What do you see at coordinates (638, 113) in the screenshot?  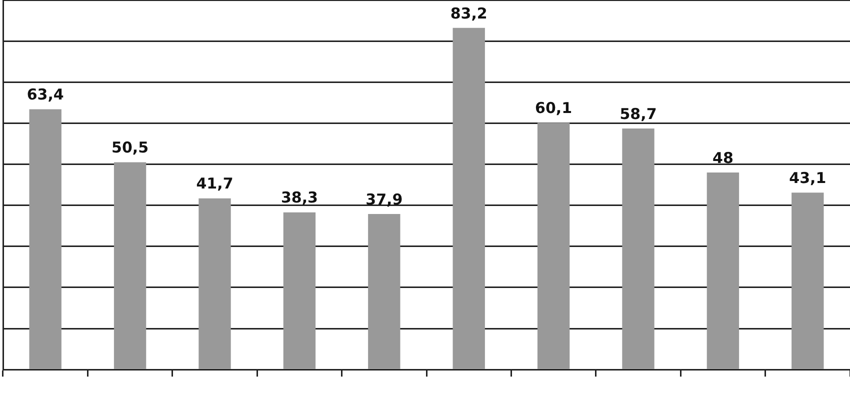 I see `data-label: 58,7` at bounding box center [638, 113].